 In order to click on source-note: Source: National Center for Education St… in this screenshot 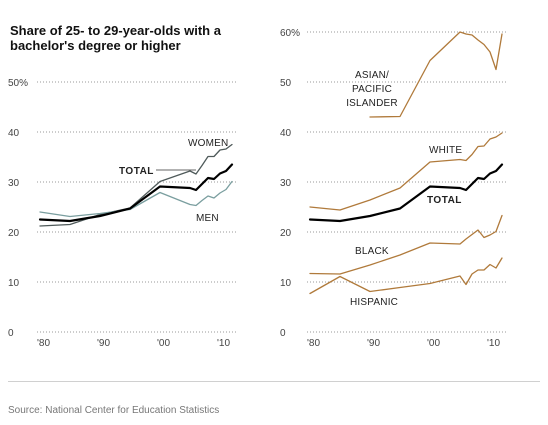, I will do `click(114, 410)`.